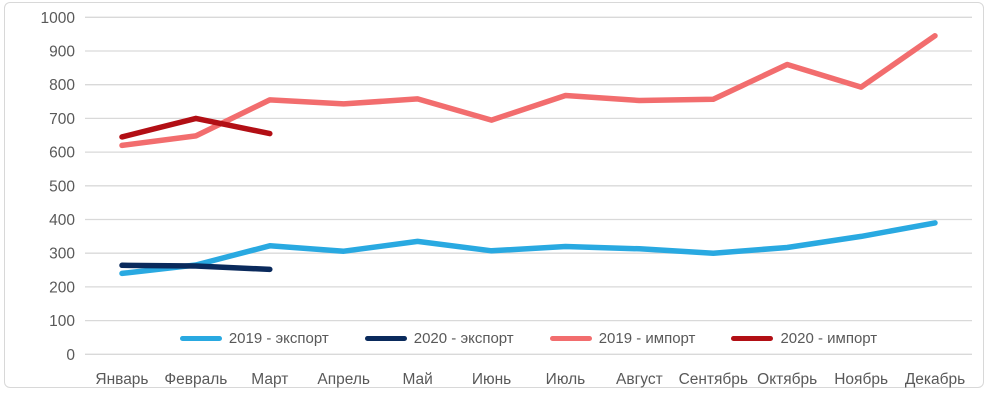 The width and height of the screenshot is (992, 402). I want to click on y-axis-tick-label: 200, so click(62, 287).